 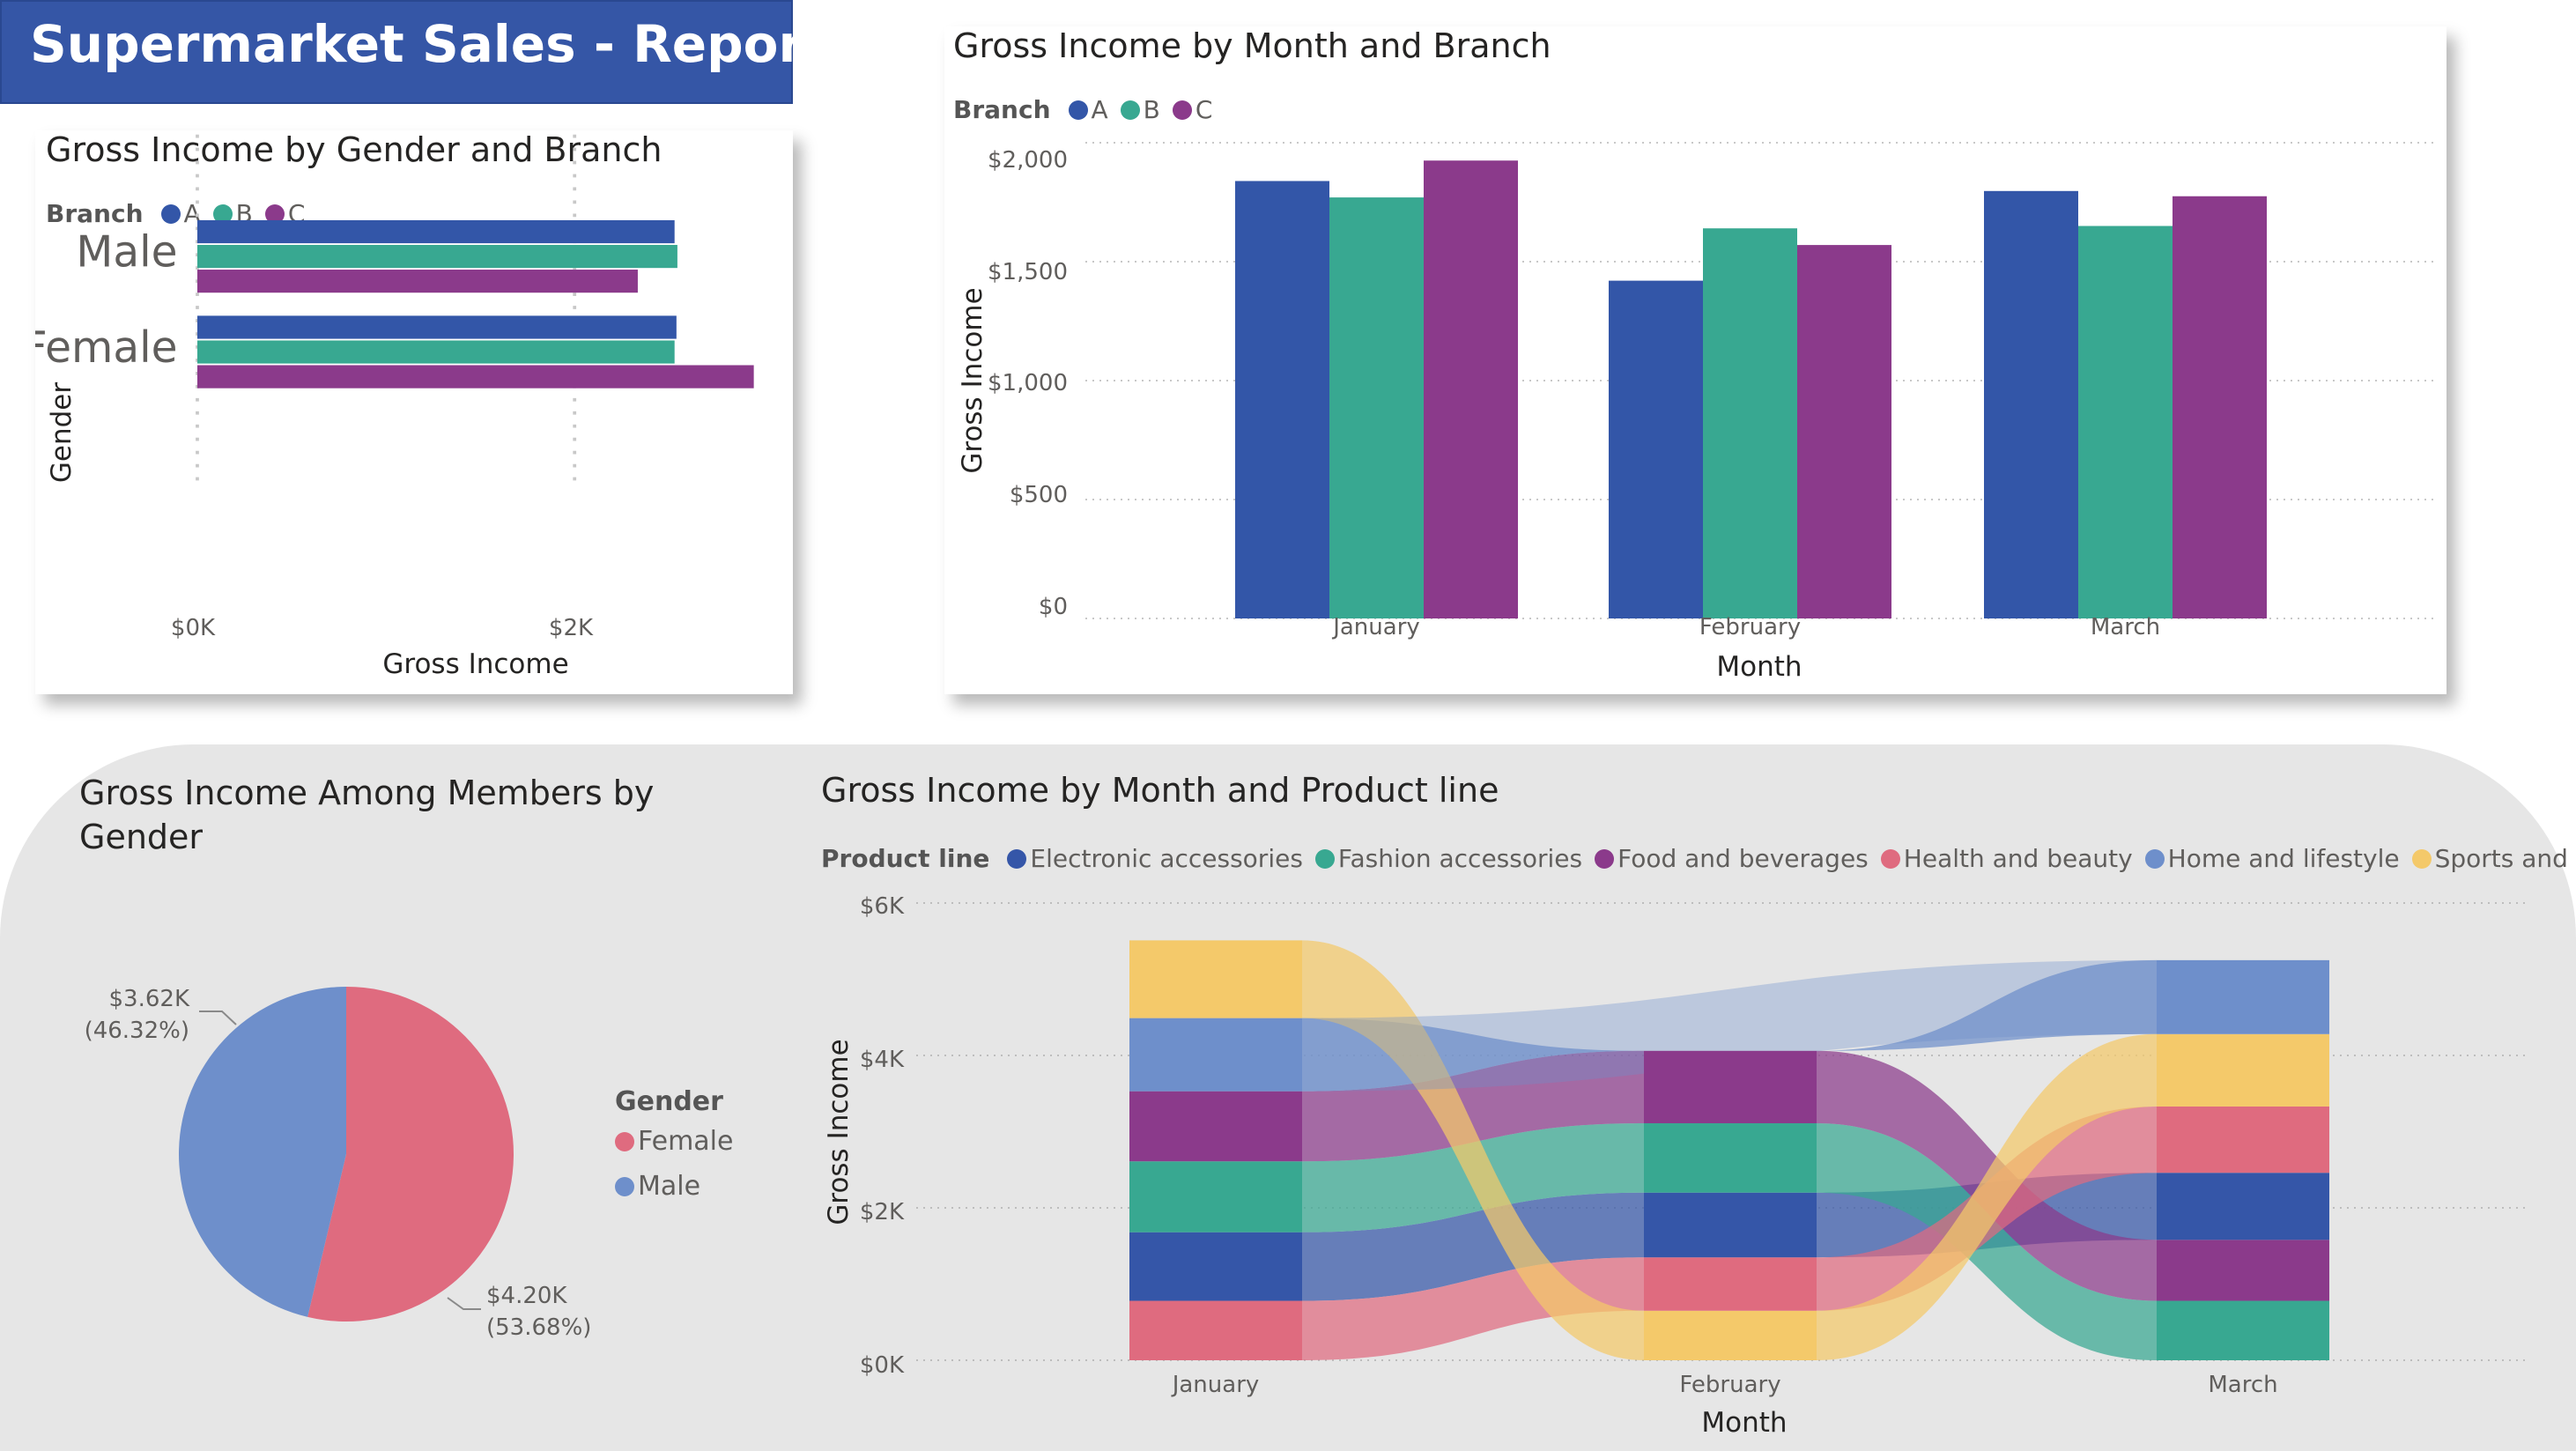 I want to click on legend-item-food: Food and beverages, so click(x=1732, y=858).